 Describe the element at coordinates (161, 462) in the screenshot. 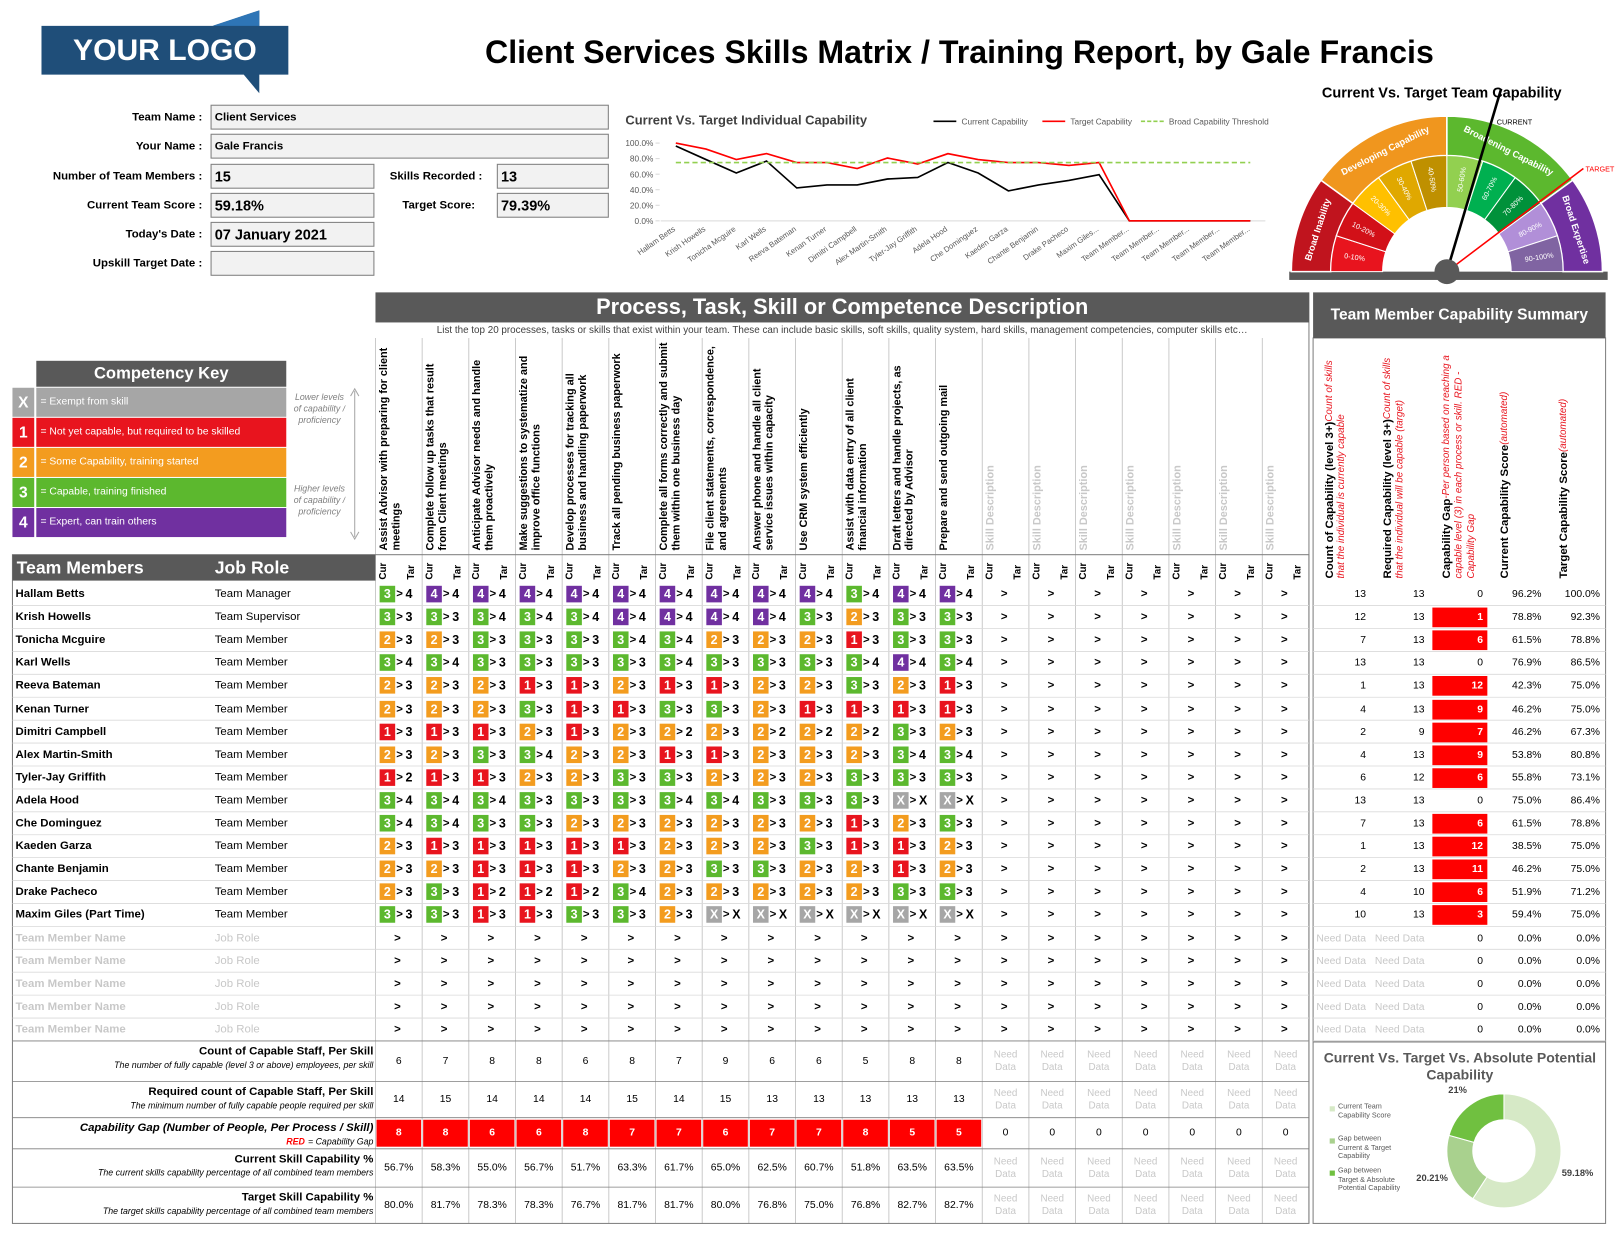

I see `key-text: = Some Capability, training started` at that location.